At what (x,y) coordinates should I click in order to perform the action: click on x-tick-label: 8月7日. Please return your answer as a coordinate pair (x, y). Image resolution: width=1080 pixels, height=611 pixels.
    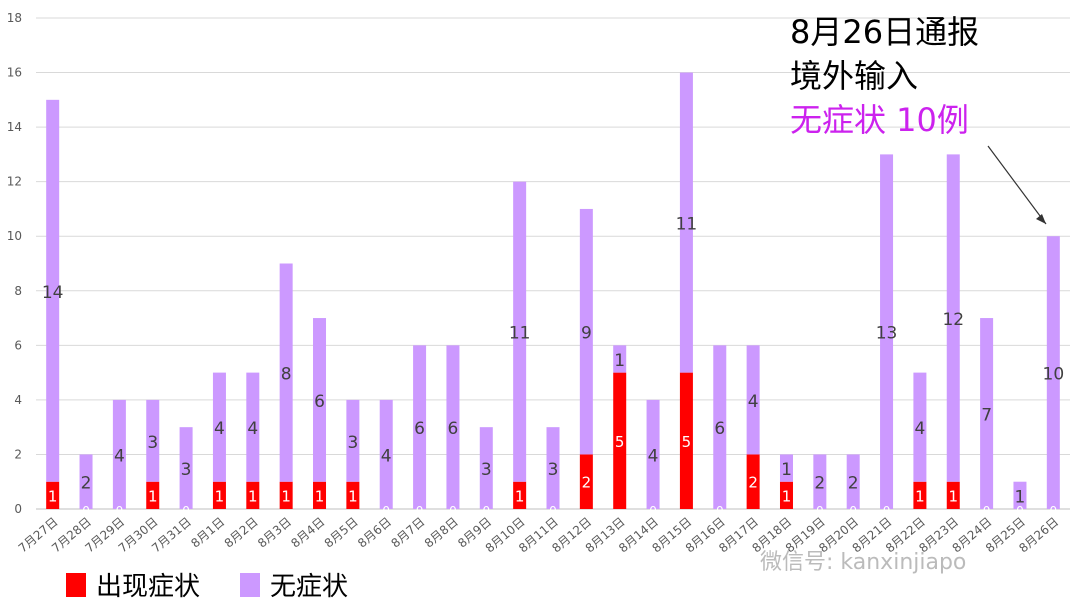
    Looking at the image, I should click on (407, 533).